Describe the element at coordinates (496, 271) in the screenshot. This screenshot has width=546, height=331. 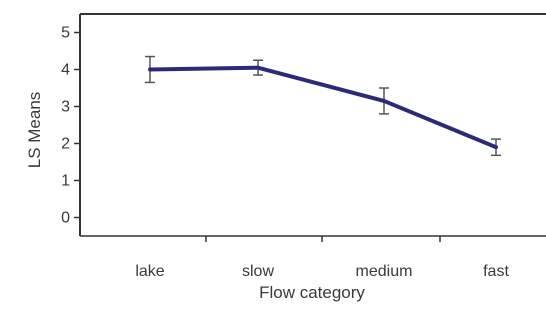
I see `x-tick-label: fast` at that location.